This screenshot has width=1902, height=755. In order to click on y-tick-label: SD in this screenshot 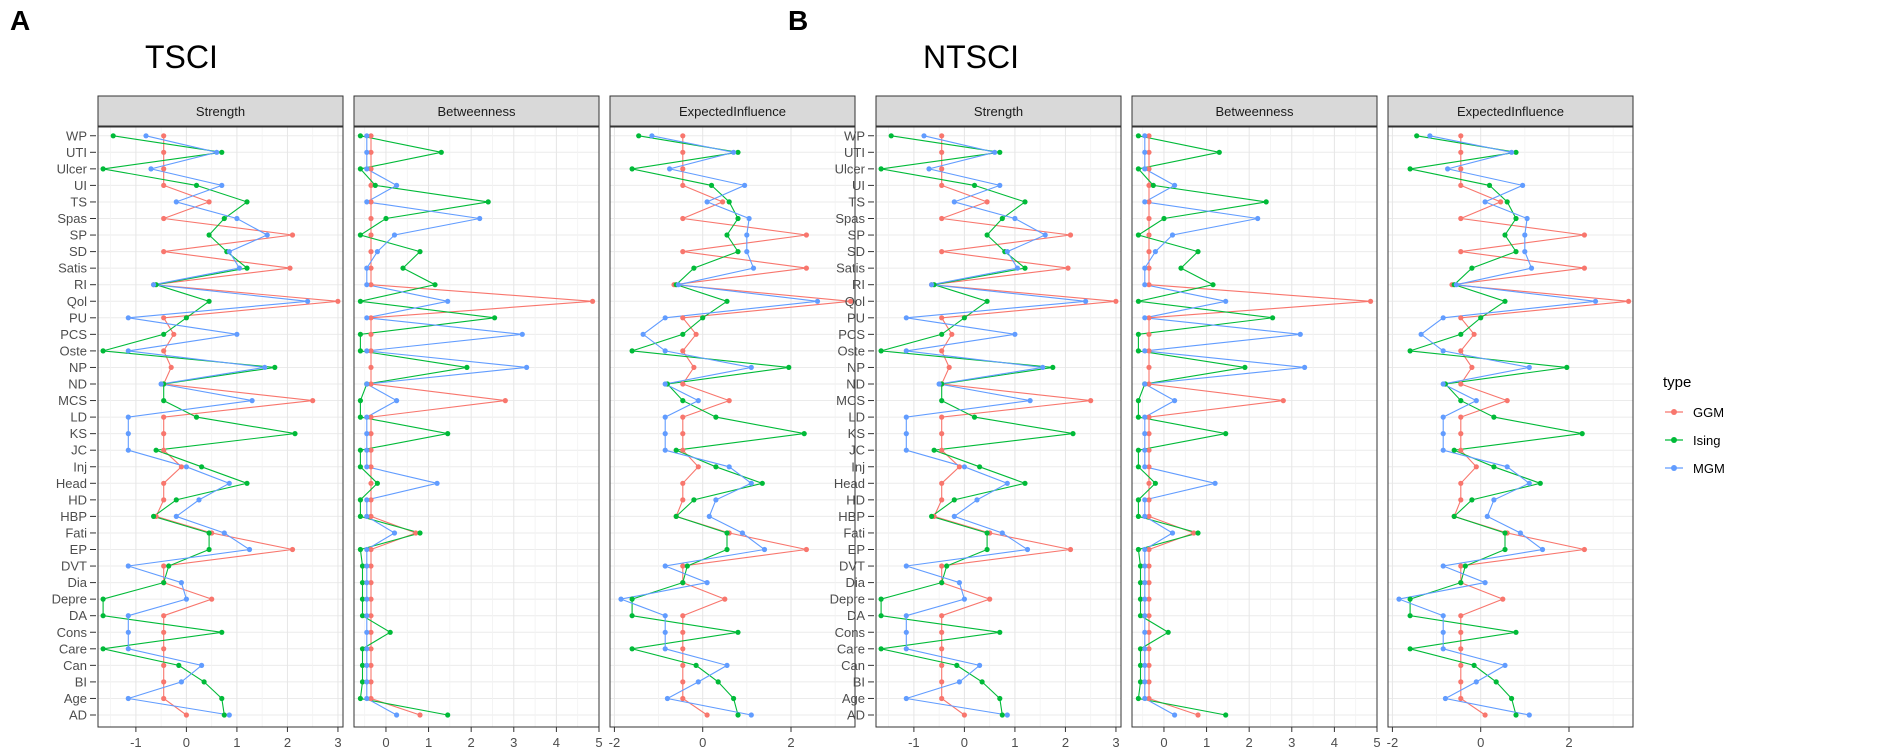, I will do `click(78, 251)`.